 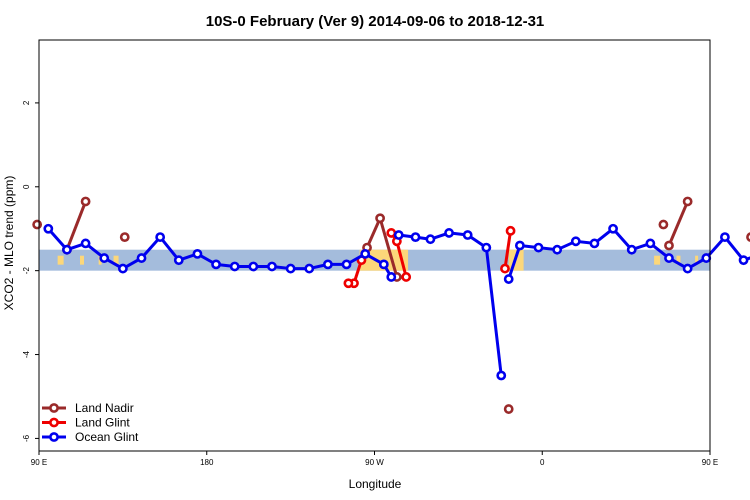 What do you see at coordinates (26, 354) in the screenshot?
I see `y-tick-label: -4` at bounding box center [26, 354].